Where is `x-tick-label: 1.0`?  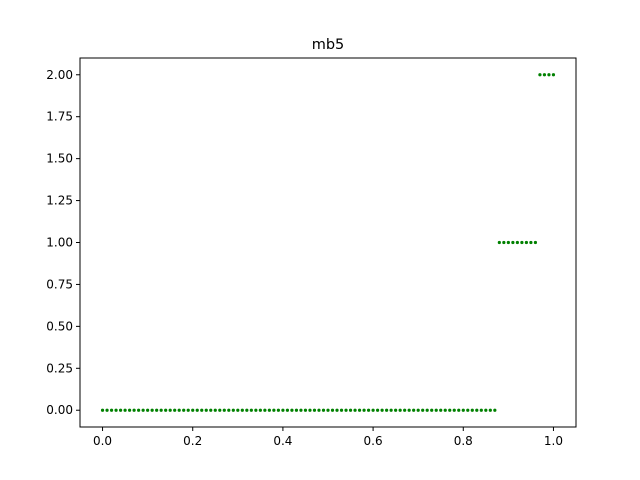 x-tick-label: 1.0 is located at coordinates (553, 441).